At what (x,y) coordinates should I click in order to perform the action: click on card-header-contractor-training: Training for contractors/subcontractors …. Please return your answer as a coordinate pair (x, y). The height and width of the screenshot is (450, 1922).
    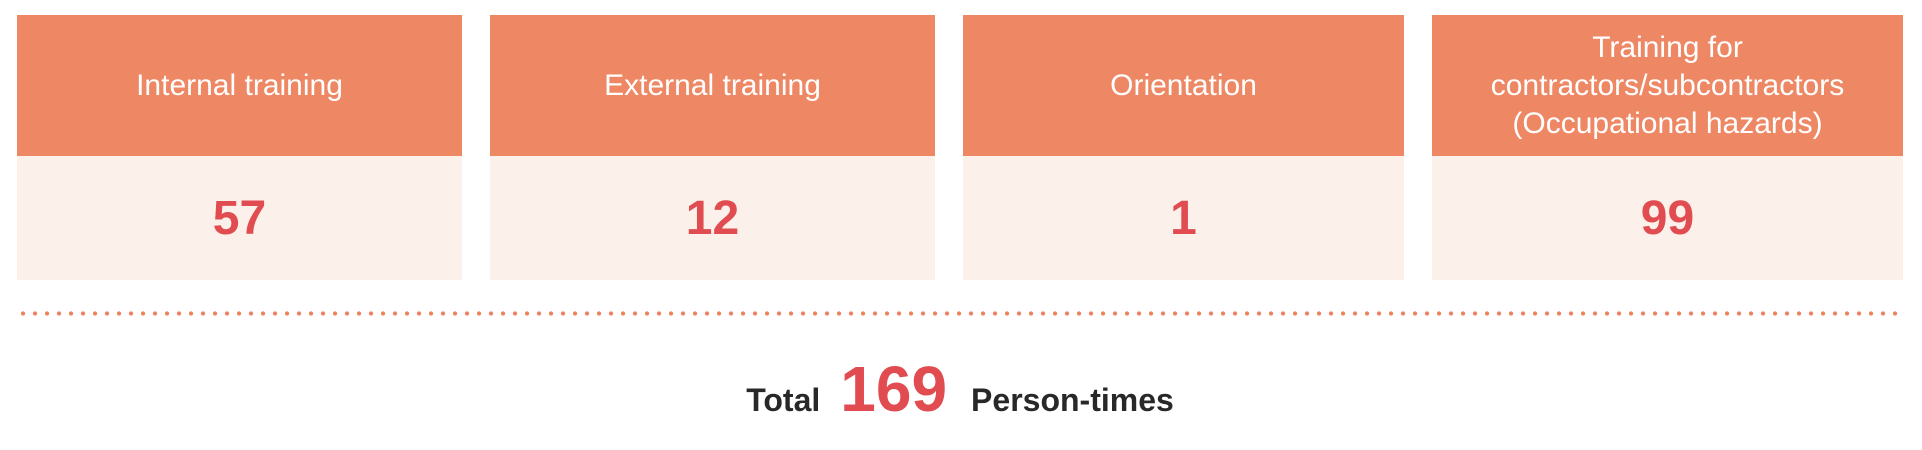
    Looking at the image, I should click on (1667, 85).